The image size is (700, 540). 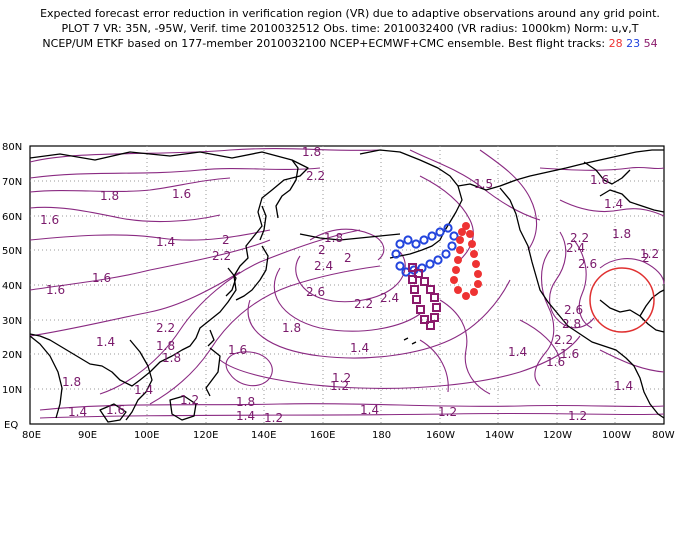 I want to click on gulf-coastline, so click(x=632, y=316).